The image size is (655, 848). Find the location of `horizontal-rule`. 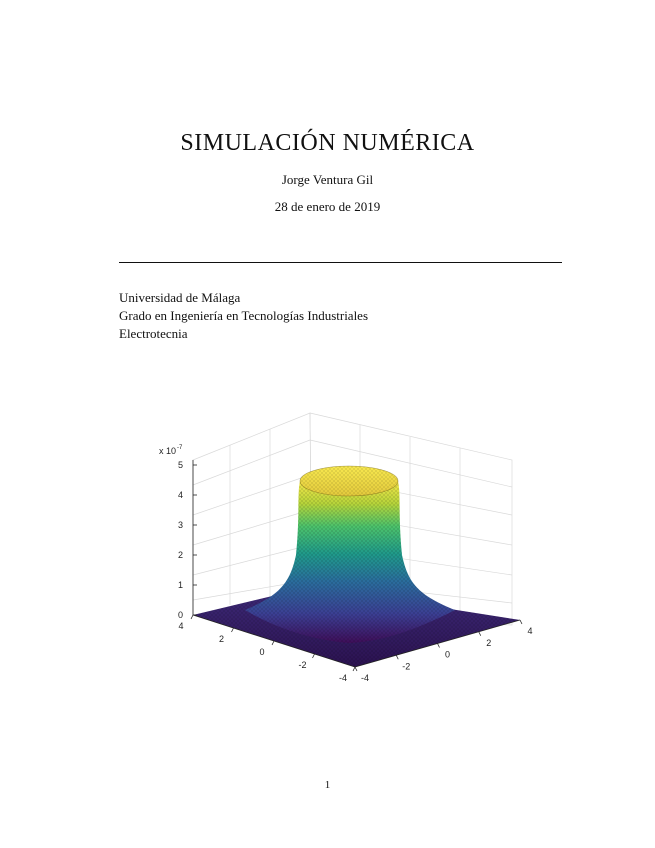

horizontal-rule is located at coordinates (340, 262).